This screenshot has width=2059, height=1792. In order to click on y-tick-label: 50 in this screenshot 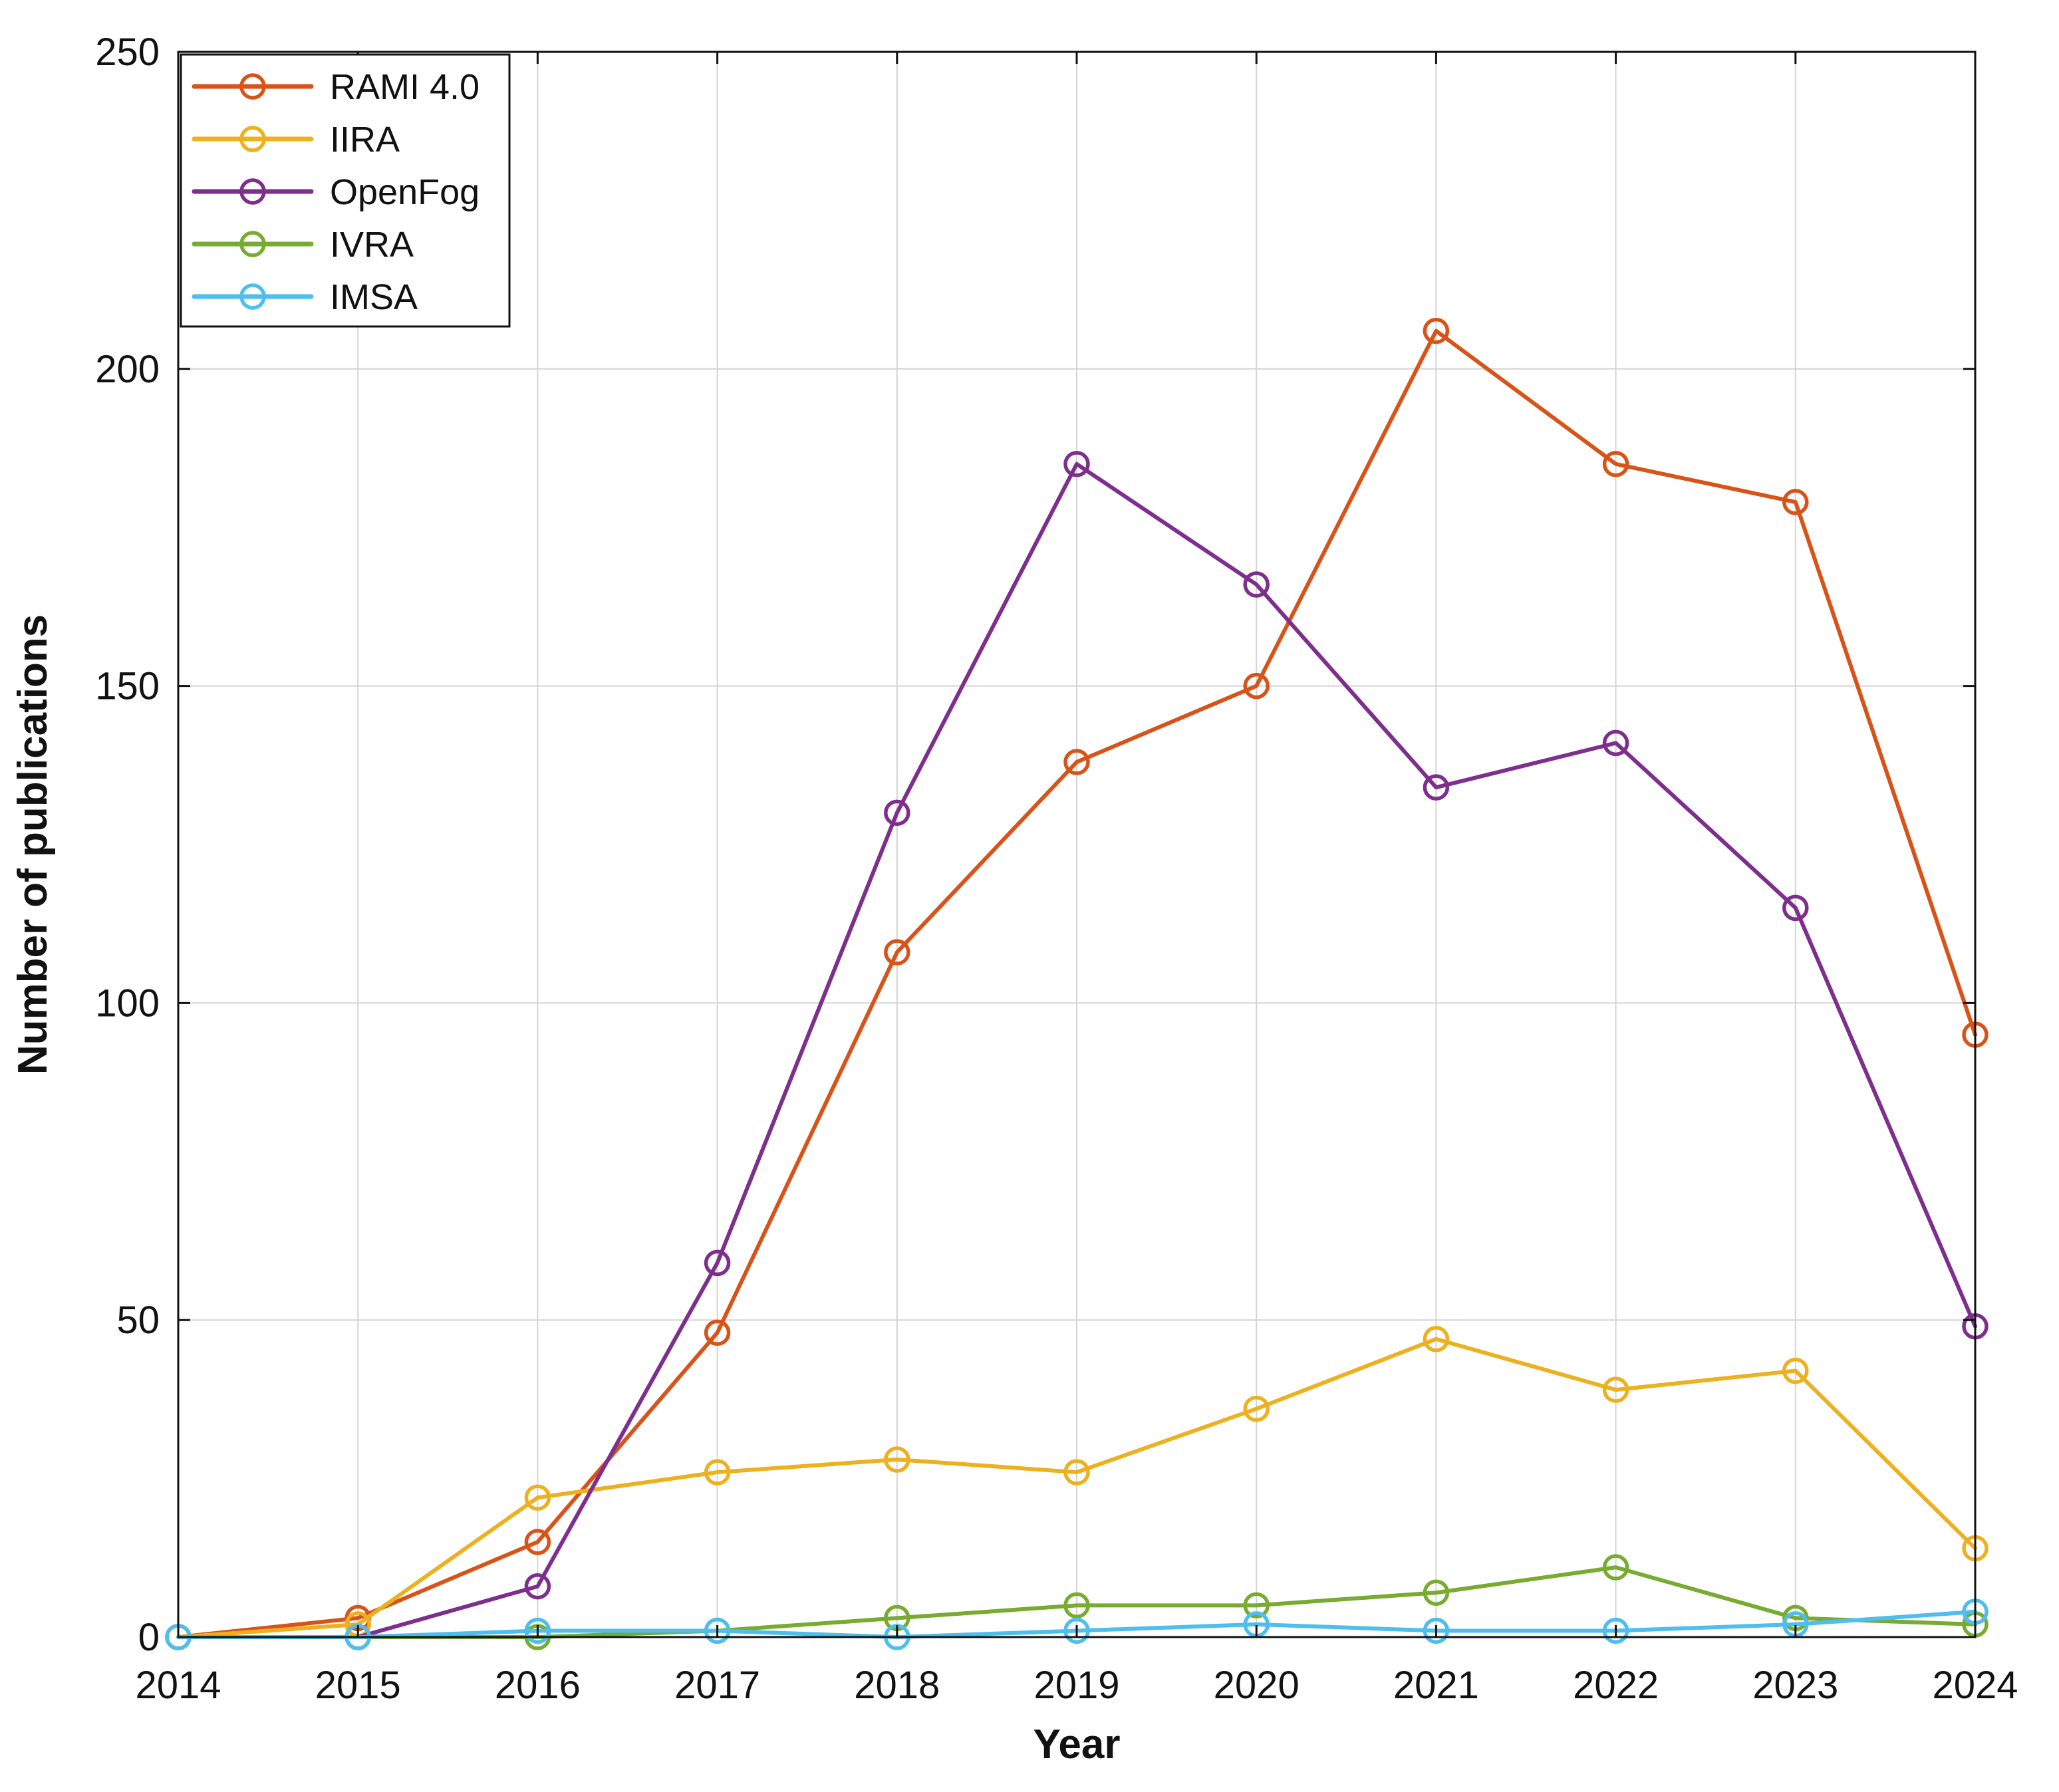, I will do `click(138, 1320)`.